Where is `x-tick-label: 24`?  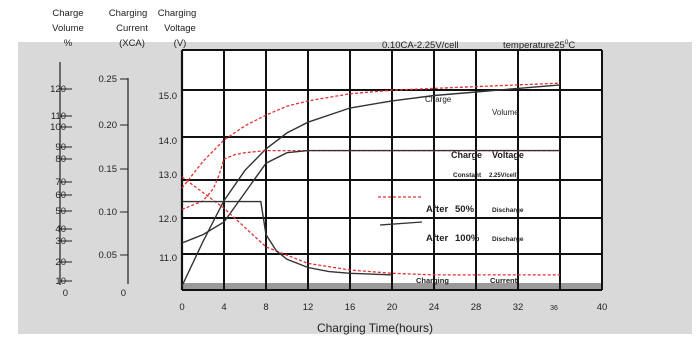 x-tick-label: 24 is located at coordinates (434, 307).